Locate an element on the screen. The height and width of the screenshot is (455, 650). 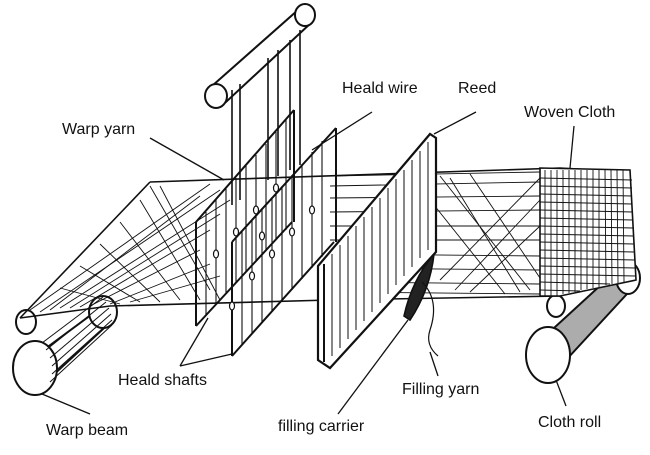
label-warp-yarn: Warp yarn is located at coordinates (99, 129).